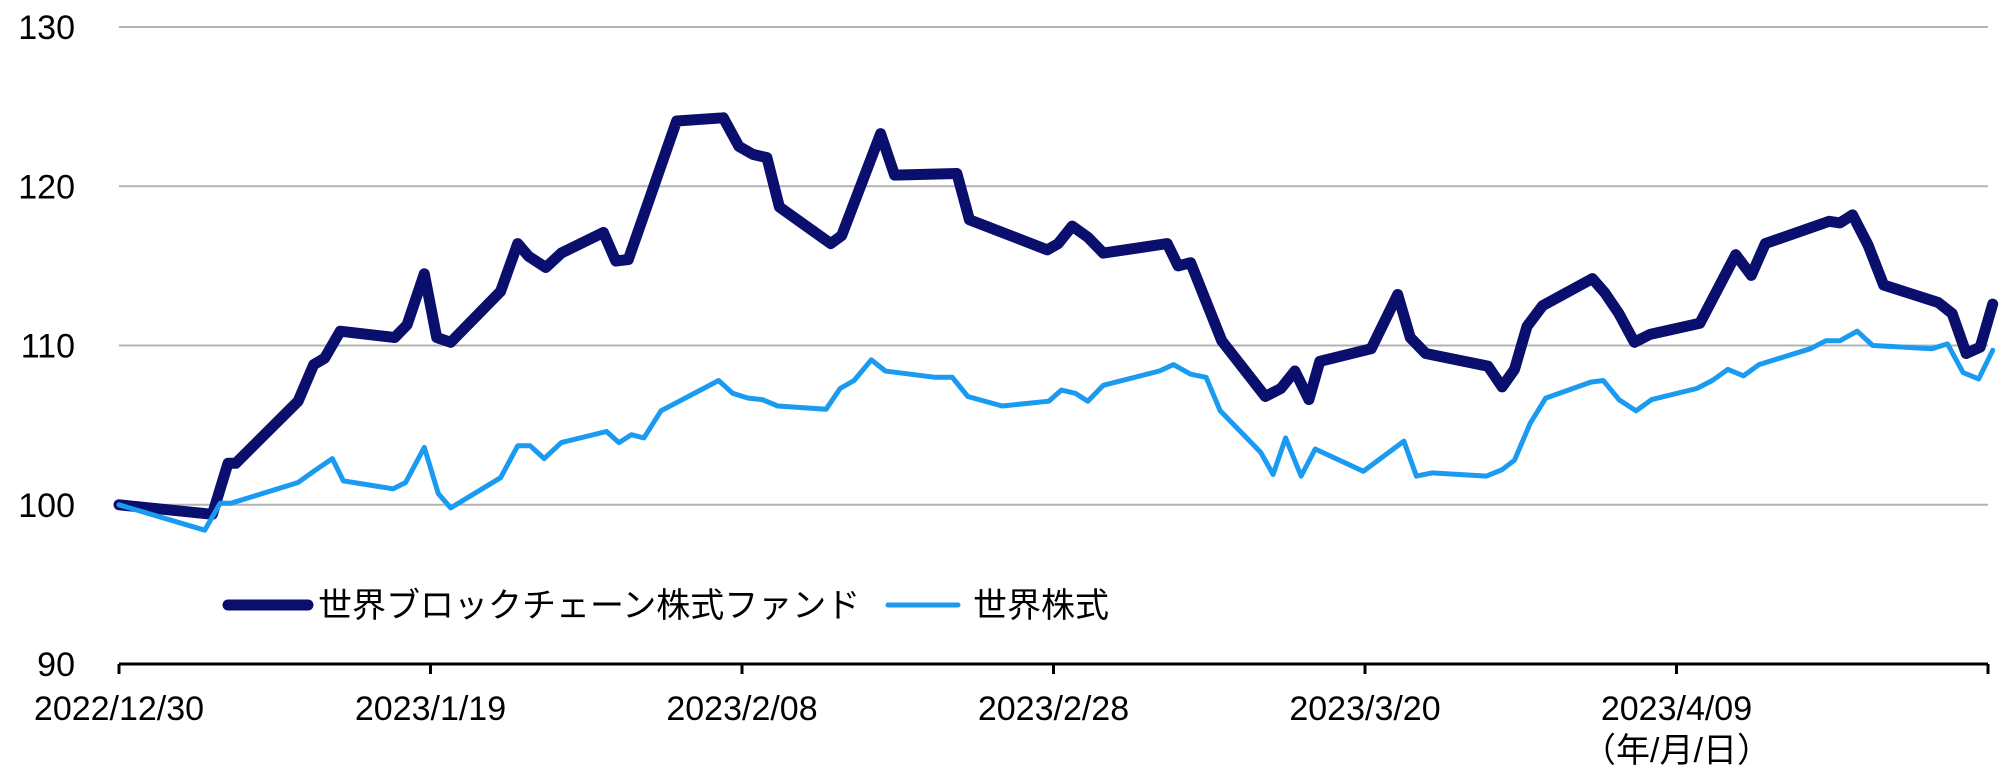  What do you see at coordinates (1364, 709) in the screenshot?
I see `x-tick-label-4: 2023/3/20` at bounding box center [1364, 709].